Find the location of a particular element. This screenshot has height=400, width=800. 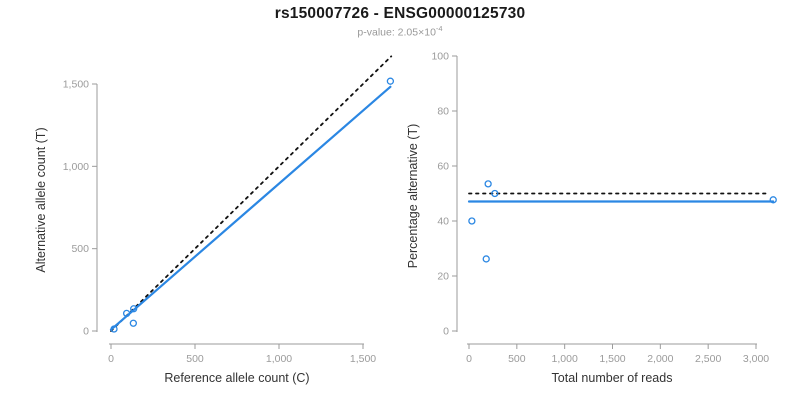

percentage-plot-y-tick-label: 40 is located at coordinates (443, 222).